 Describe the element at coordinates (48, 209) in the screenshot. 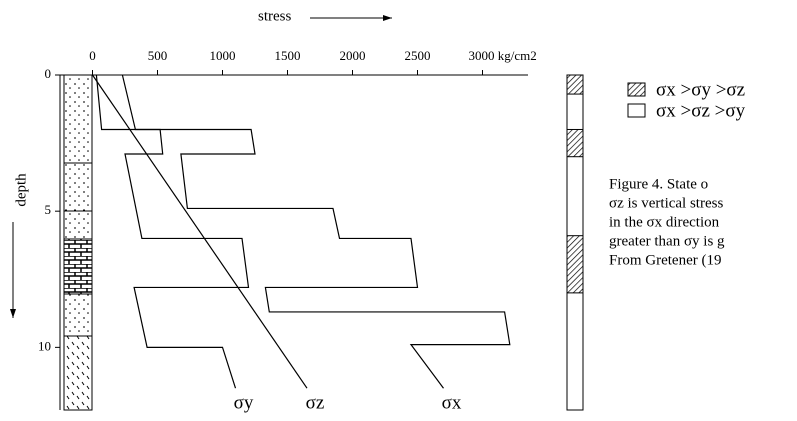

I see `y-tick-label: 5` at that location.